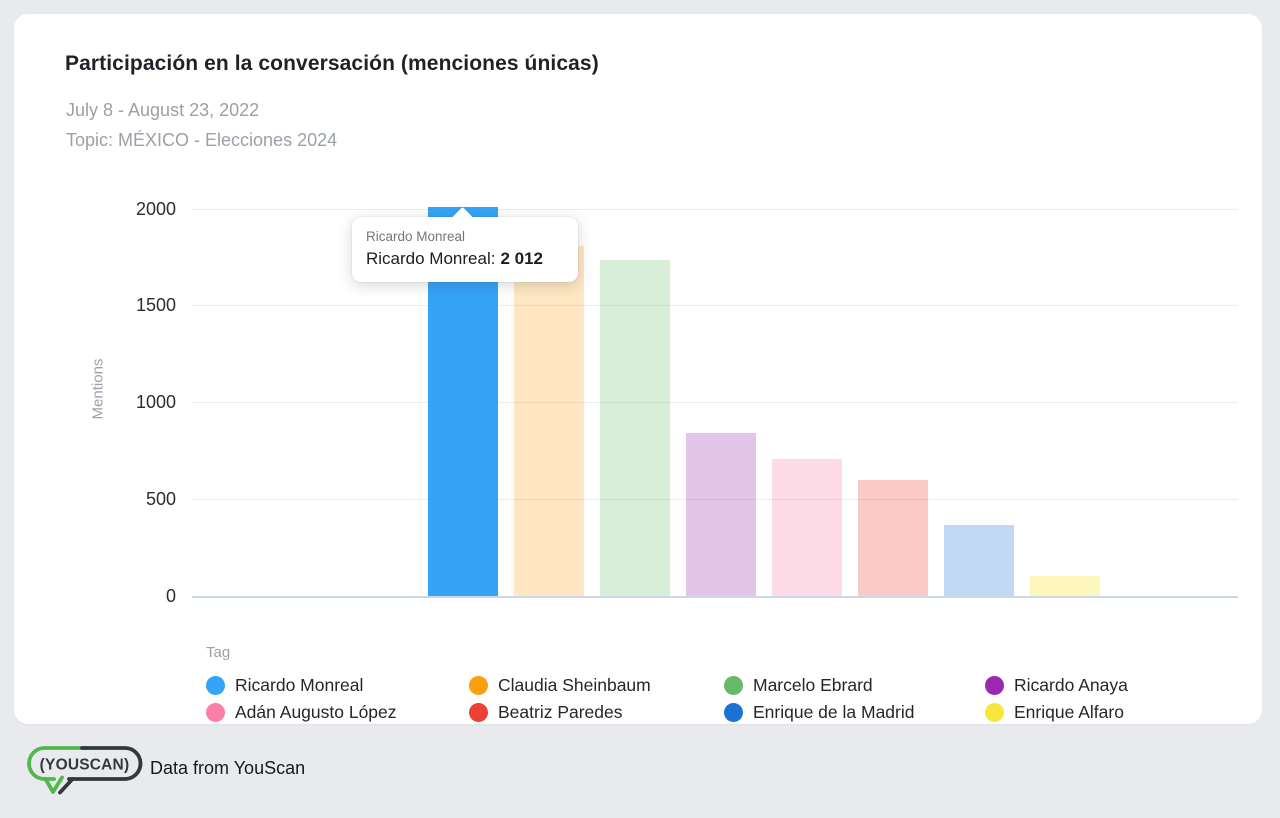 Image resolution: width=1280 pixels, height=818 pixels. I want to click on legend-label: Enrique de la Madrid, so click(834, 712).